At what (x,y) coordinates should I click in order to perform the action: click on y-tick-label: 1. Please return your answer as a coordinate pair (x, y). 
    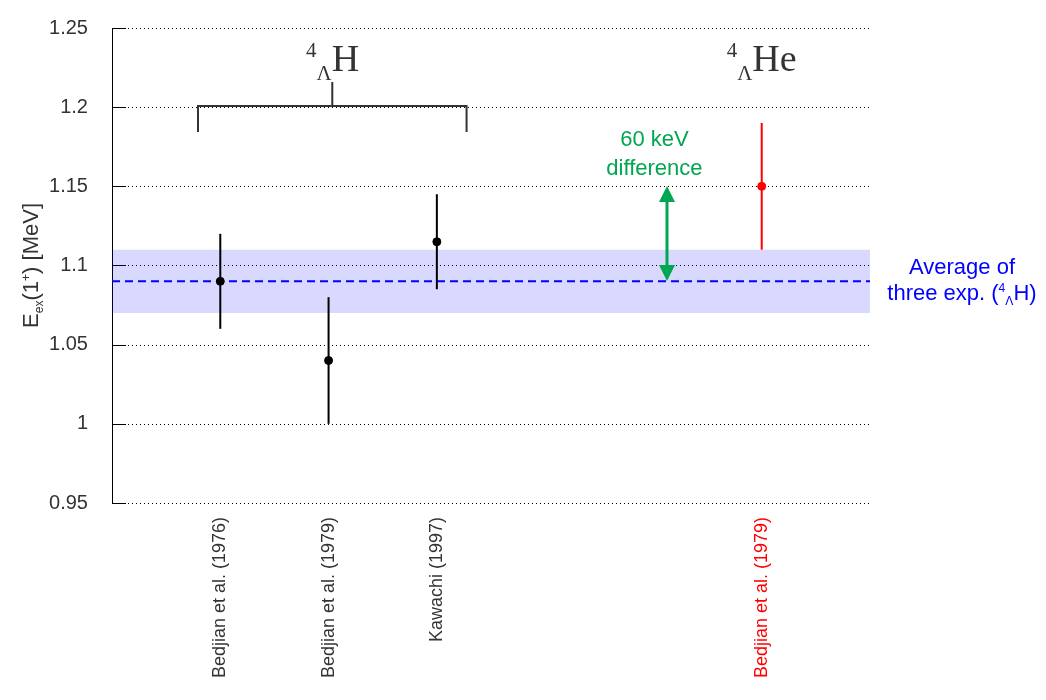
    Looking at the image, I should click on (82, 422).